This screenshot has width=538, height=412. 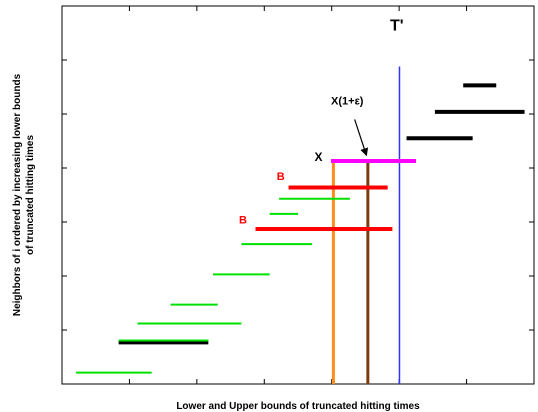 I want to click on annotation-arrow, so click(x=361, y=138).